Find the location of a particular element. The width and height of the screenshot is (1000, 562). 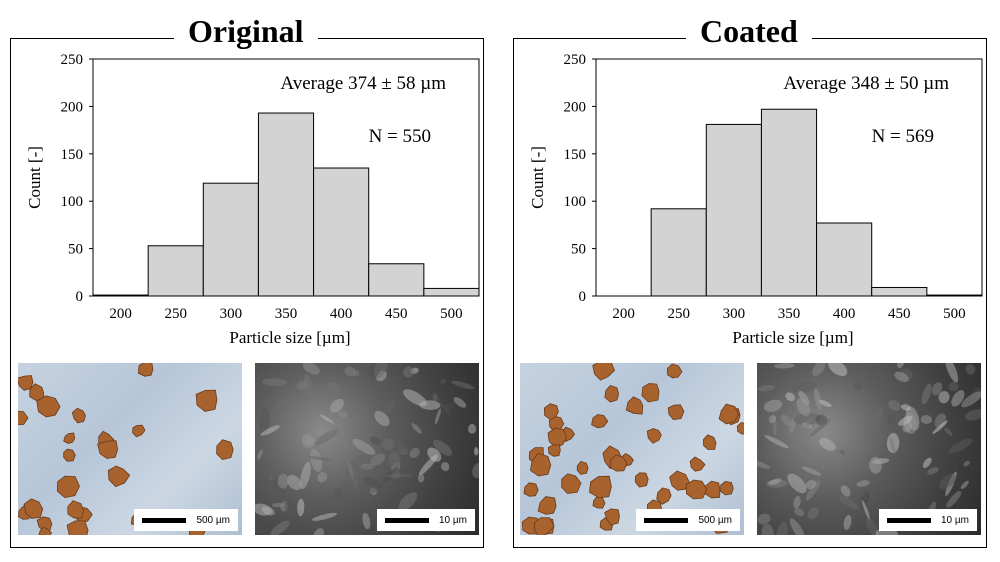

x-tick-label: 250 is located at coordinates (678, 314).